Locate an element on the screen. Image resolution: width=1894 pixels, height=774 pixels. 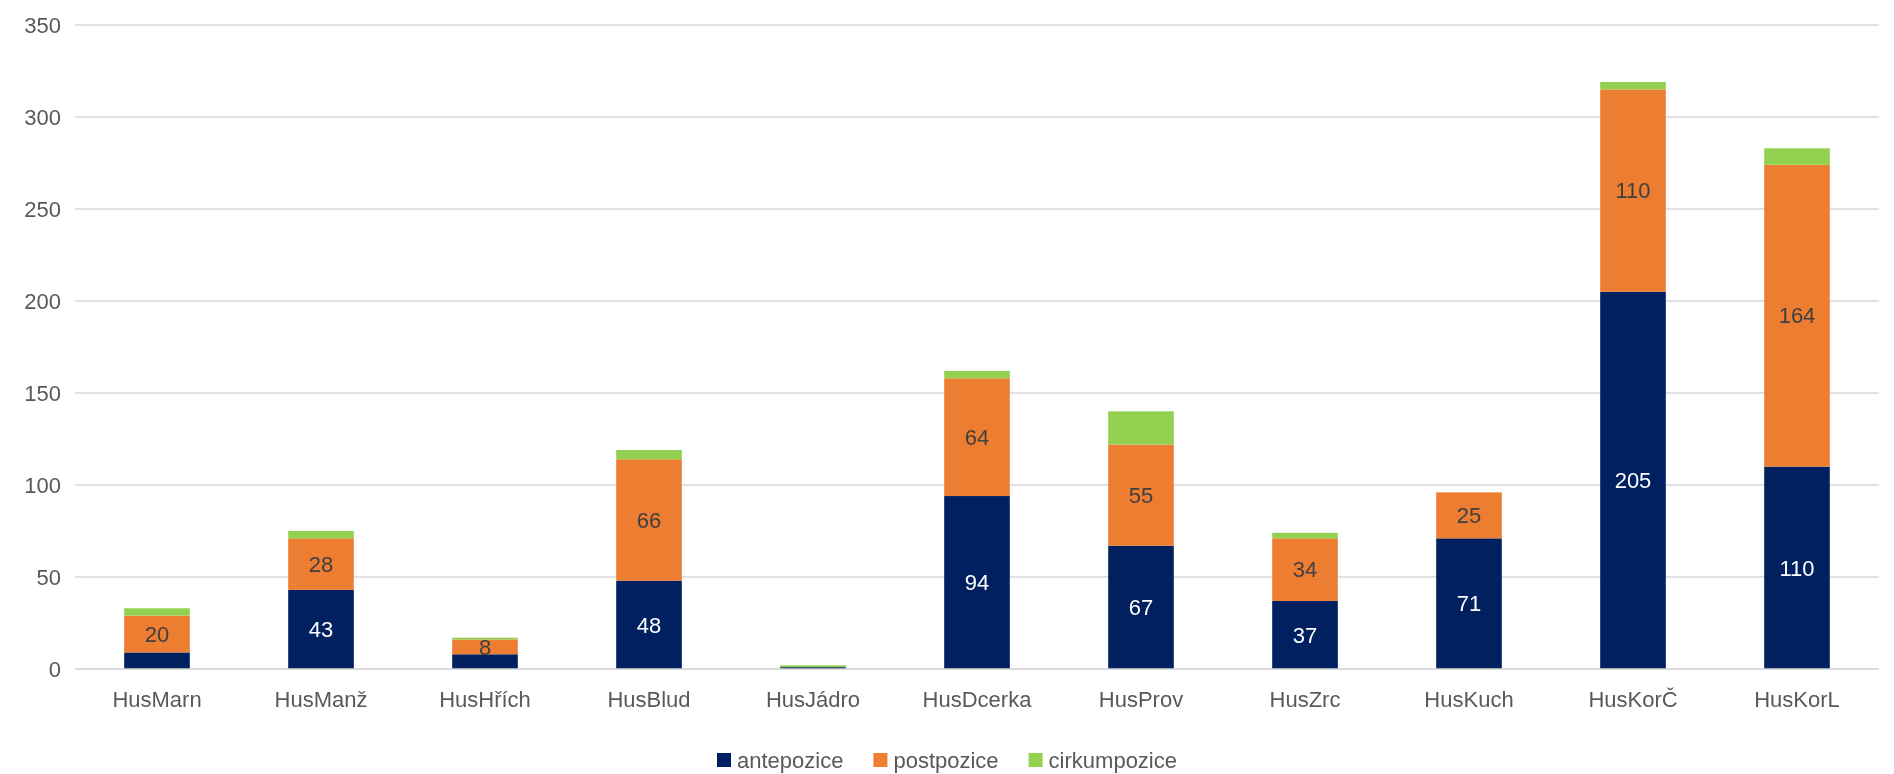
x-tick-label: HusKorČ is located at coordinates (1633, 699).